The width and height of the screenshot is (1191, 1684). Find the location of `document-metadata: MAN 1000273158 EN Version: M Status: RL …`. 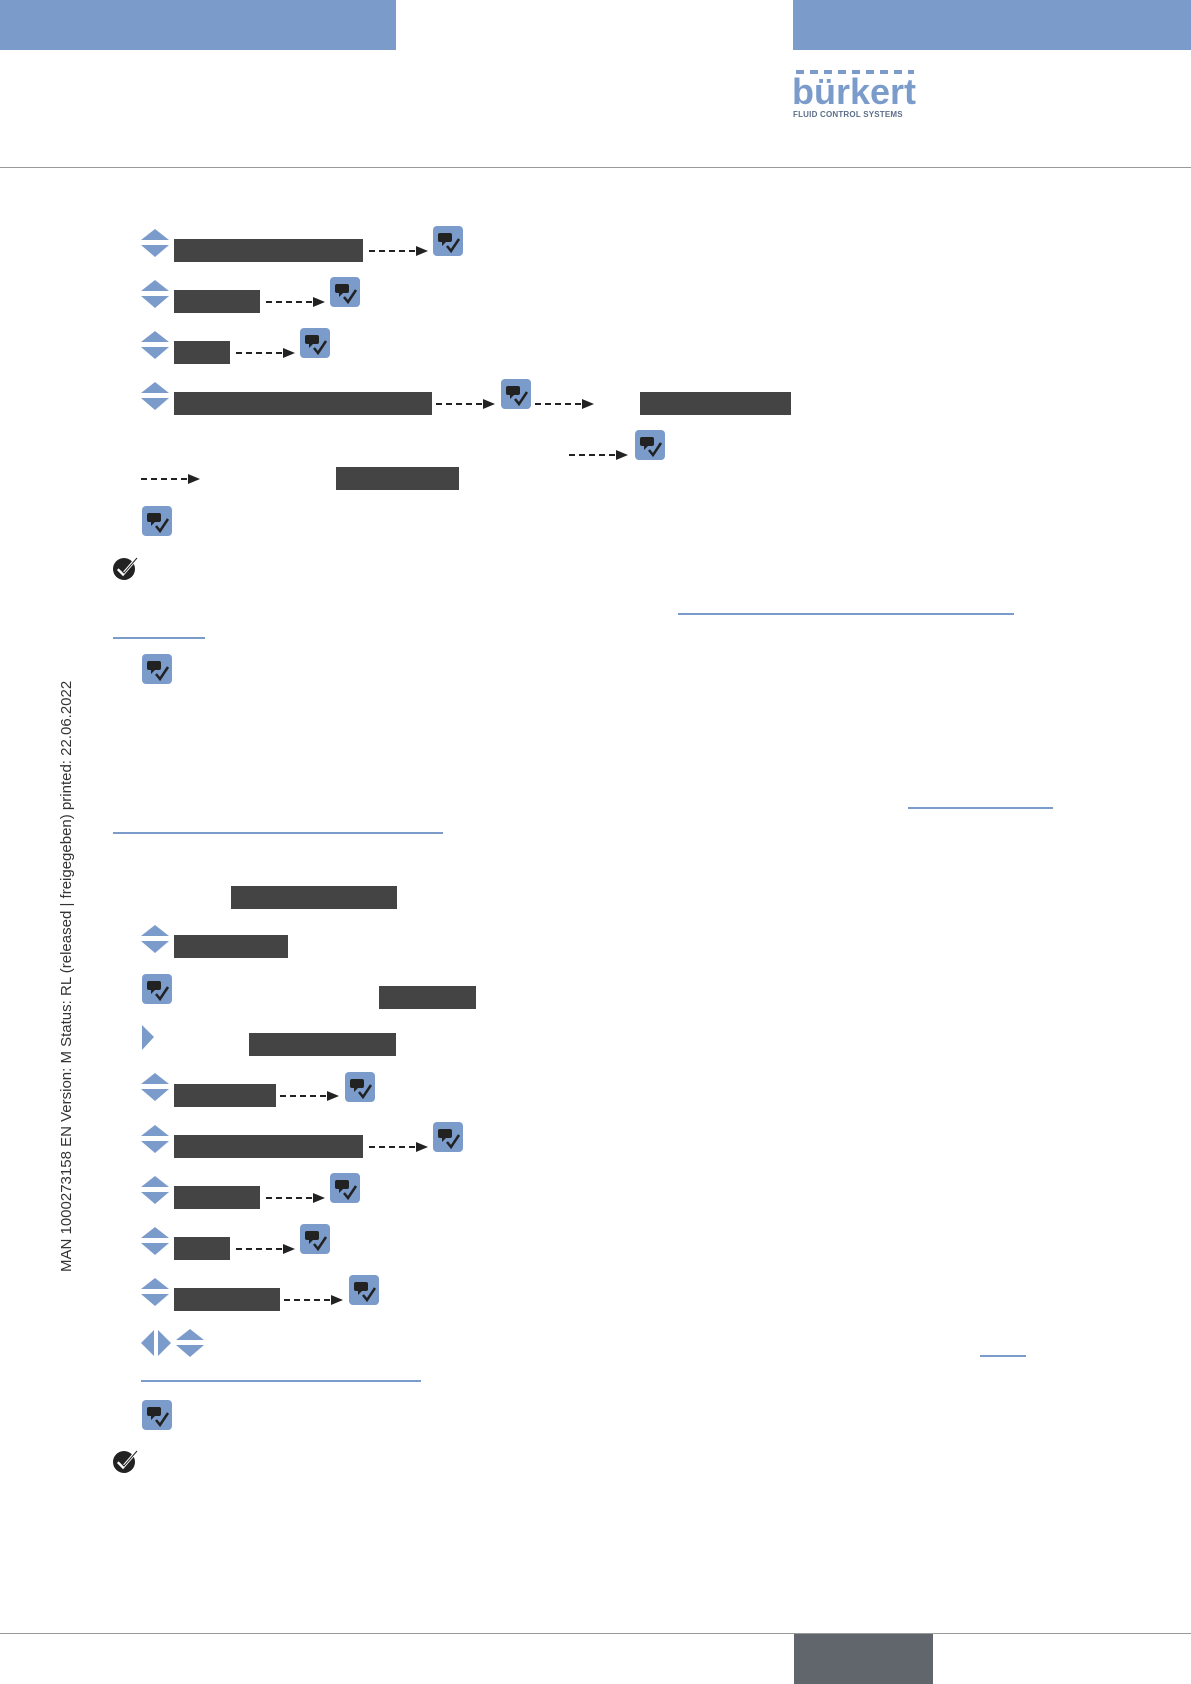

document-metadata: MAN 1000273158 EN Version: M Status: RL … is located at coordinates (66, 976).